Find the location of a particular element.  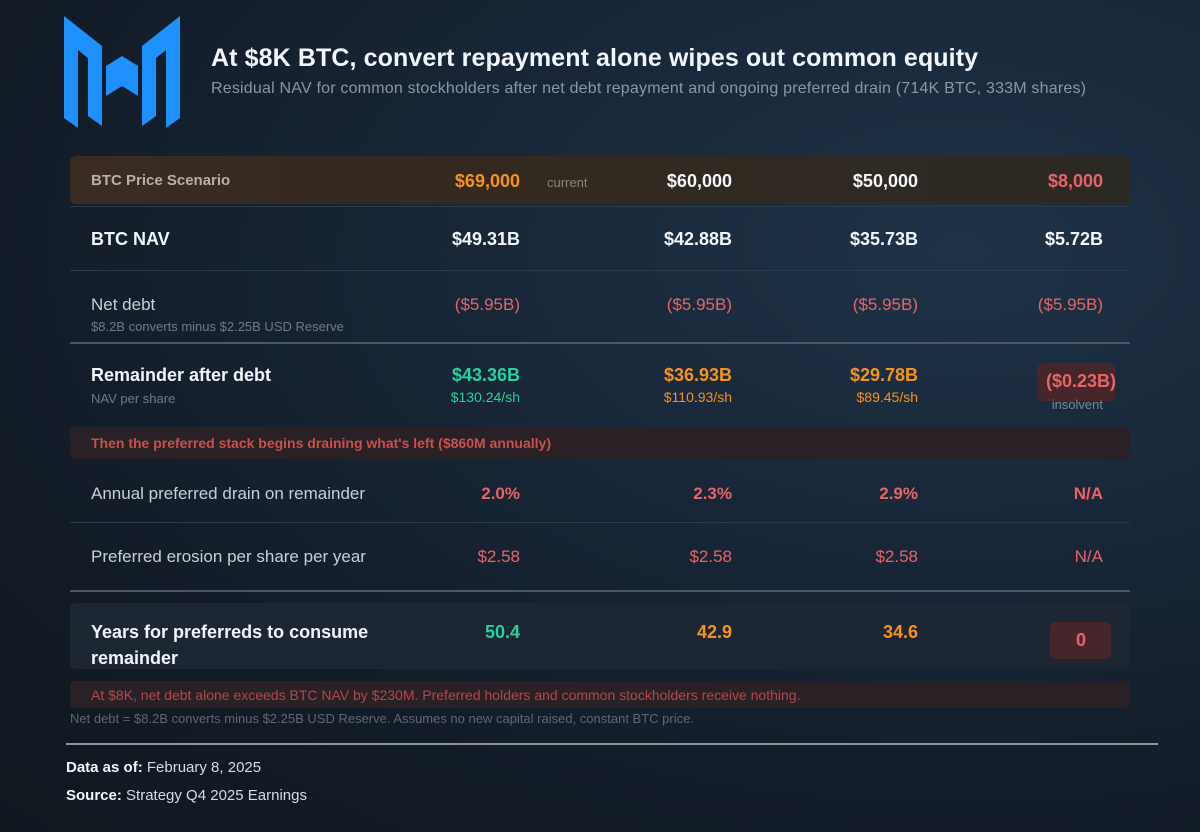

scenario-50k: $50,000 is located at coordinates (885, 181).